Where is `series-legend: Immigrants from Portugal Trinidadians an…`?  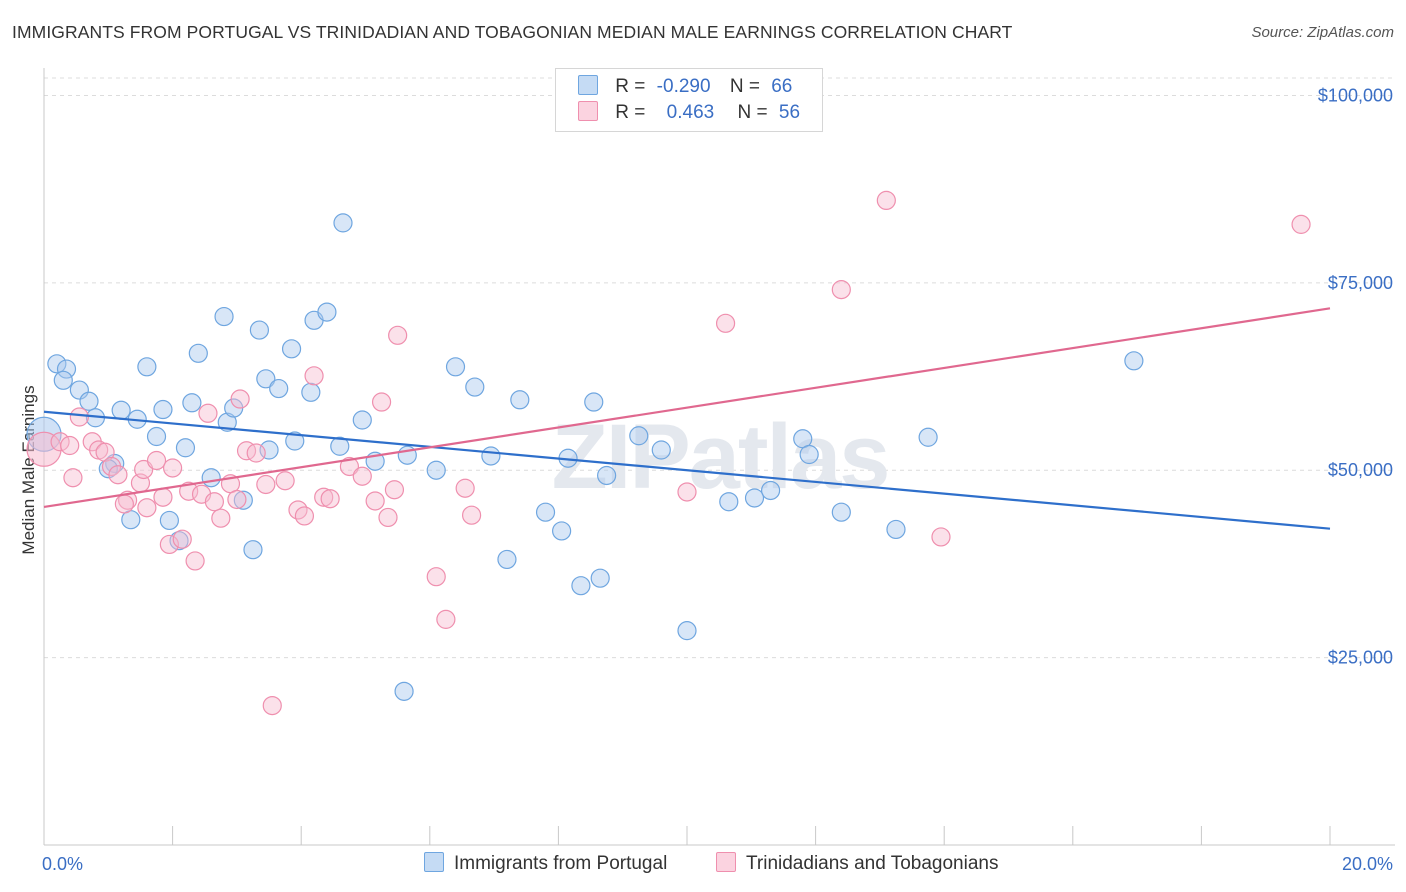
series-legend: Immigrants from Portugal Trinidadians an… is located at coordinates (703, 865).